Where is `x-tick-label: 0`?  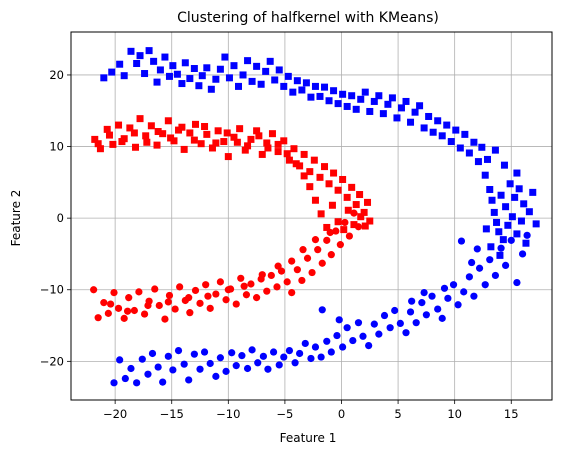
x-tick-label: 0 is located at coordinates (341, 414).